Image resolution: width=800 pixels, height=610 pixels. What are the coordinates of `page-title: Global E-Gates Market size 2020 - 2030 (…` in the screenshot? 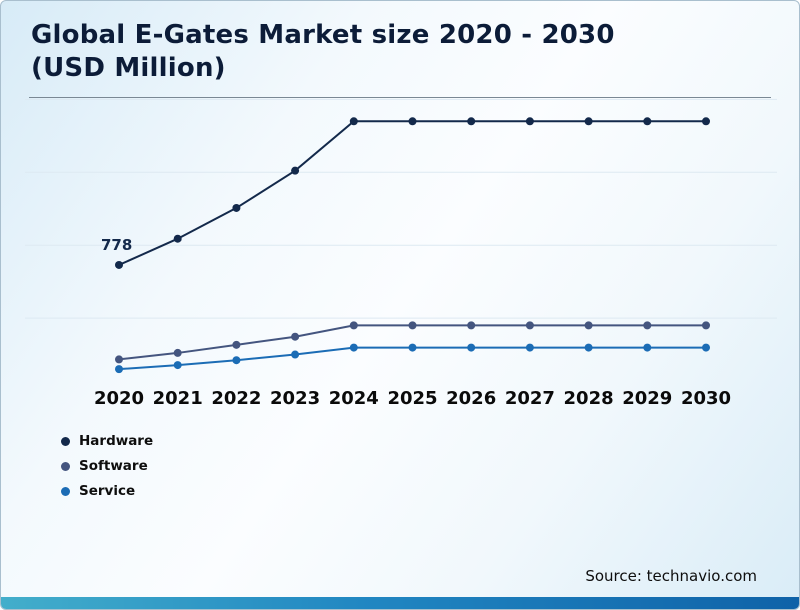 It's located at (323, 52).